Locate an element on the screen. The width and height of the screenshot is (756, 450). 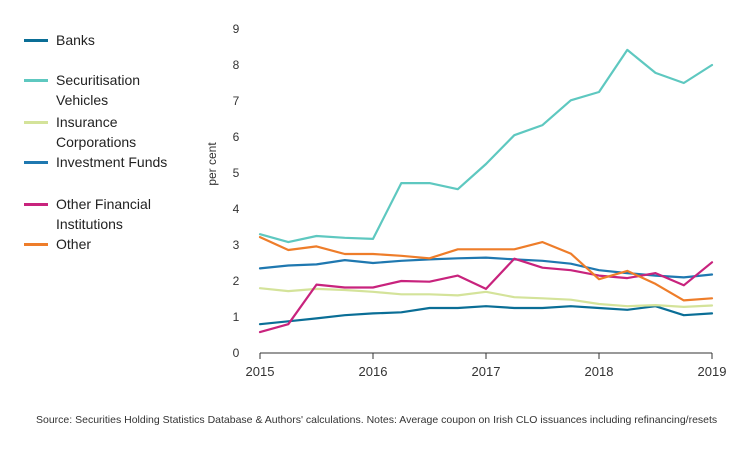
series-line-other-financial-institutions is located at coordinates (486, 295).